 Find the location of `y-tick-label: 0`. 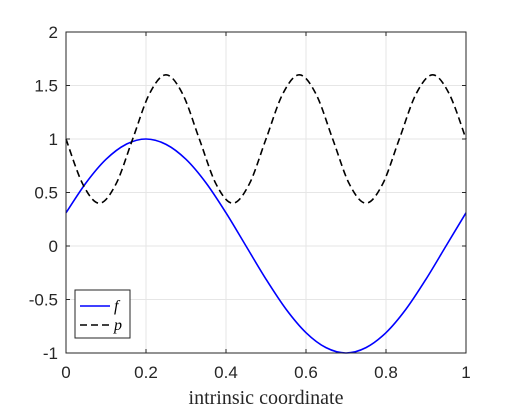

y-tick-label: 0 is located at coordinates (53, 246).